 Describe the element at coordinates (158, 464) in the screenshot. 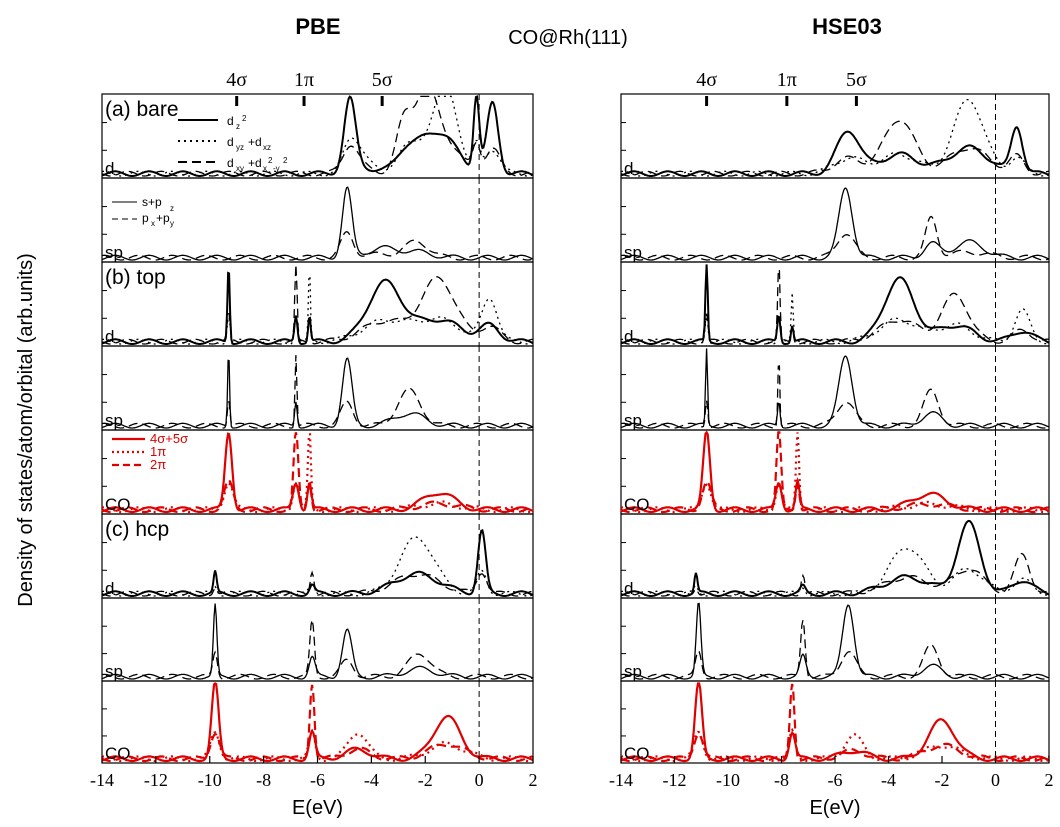

I see `legend-label-co: 2π` at that location.